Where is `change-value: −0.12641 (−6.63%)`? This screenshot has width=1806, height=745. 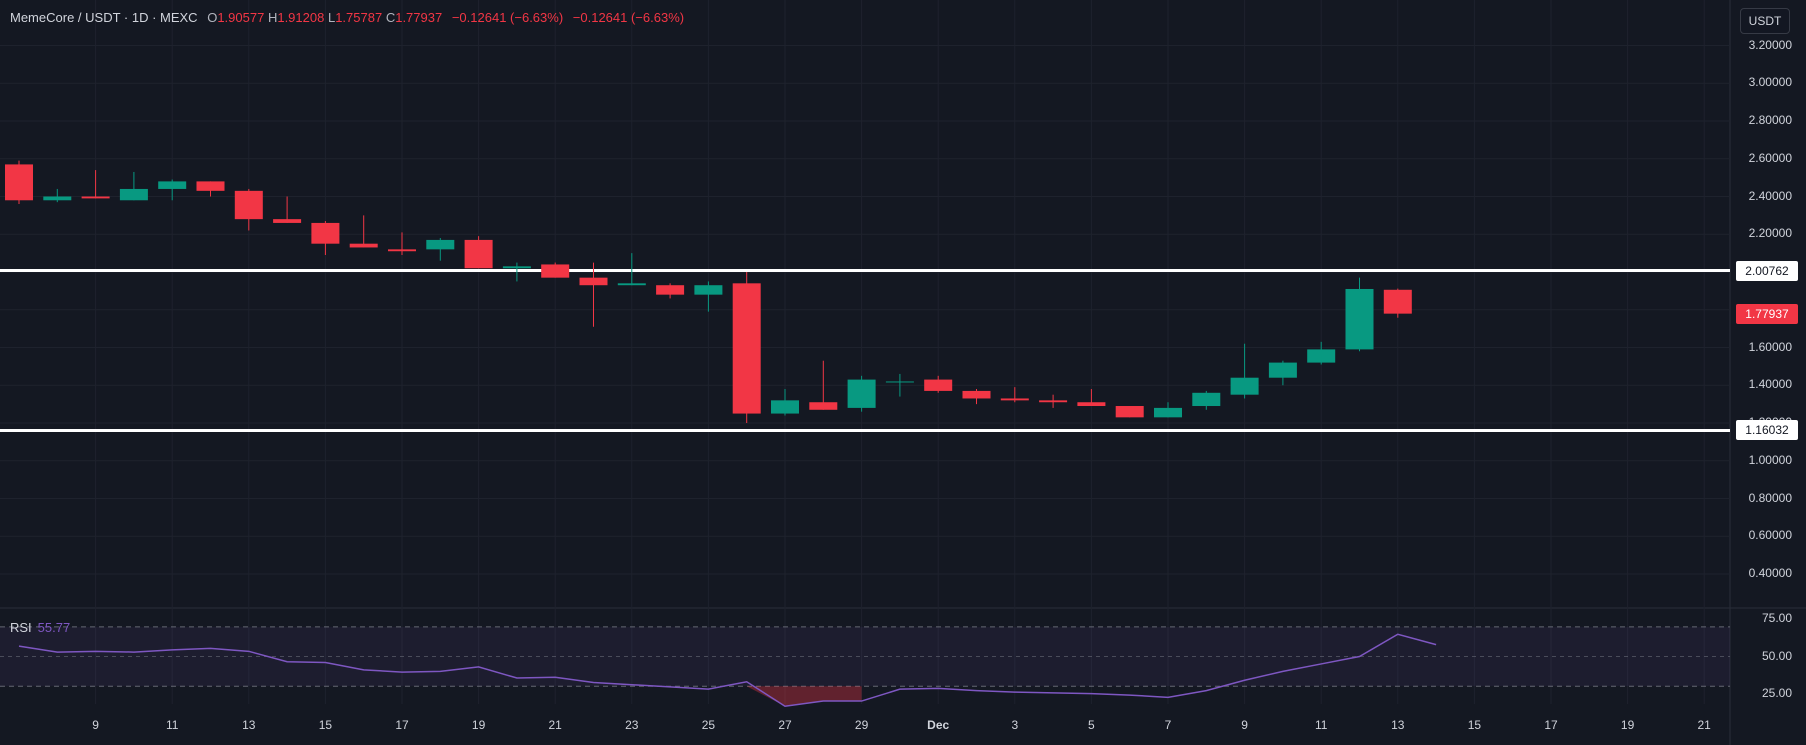 change-value: −0.12641 (−6.63%) is located at coordinates (507, 17).